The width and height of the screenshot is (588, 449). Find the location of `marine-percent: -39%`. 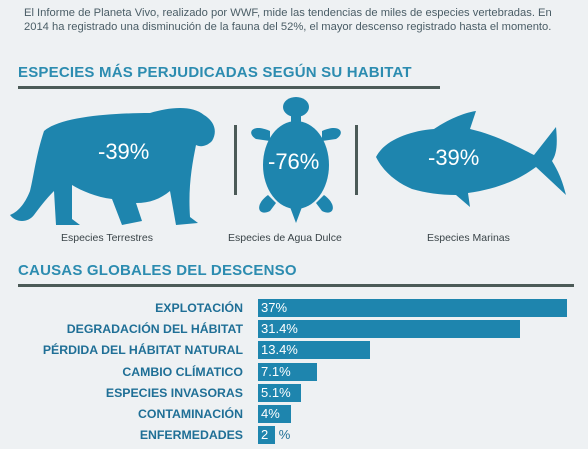

marine-percent: -39% is located at coordinates (454, 157).